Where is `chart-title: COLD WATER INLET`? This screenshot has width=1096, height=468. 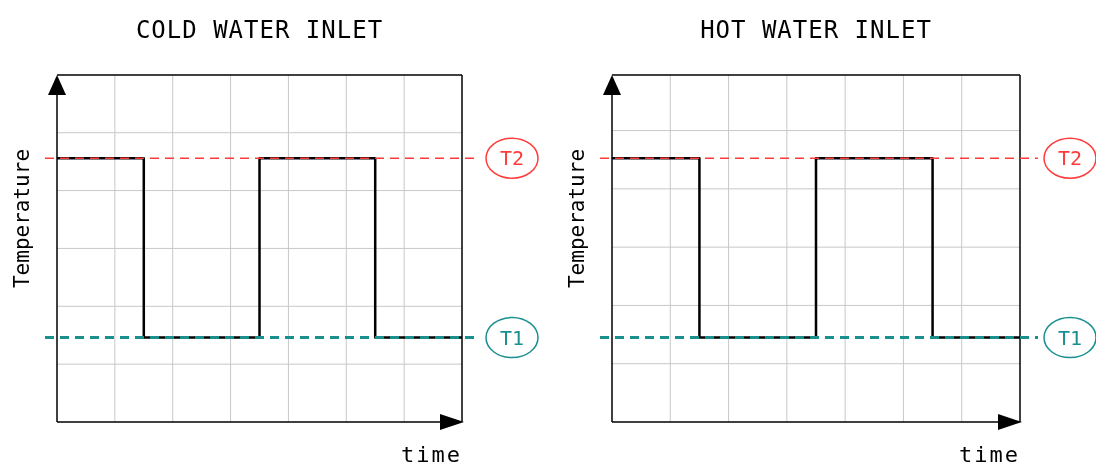 chart-title: COLD WATER INLET is located at coordinates (259, 30).